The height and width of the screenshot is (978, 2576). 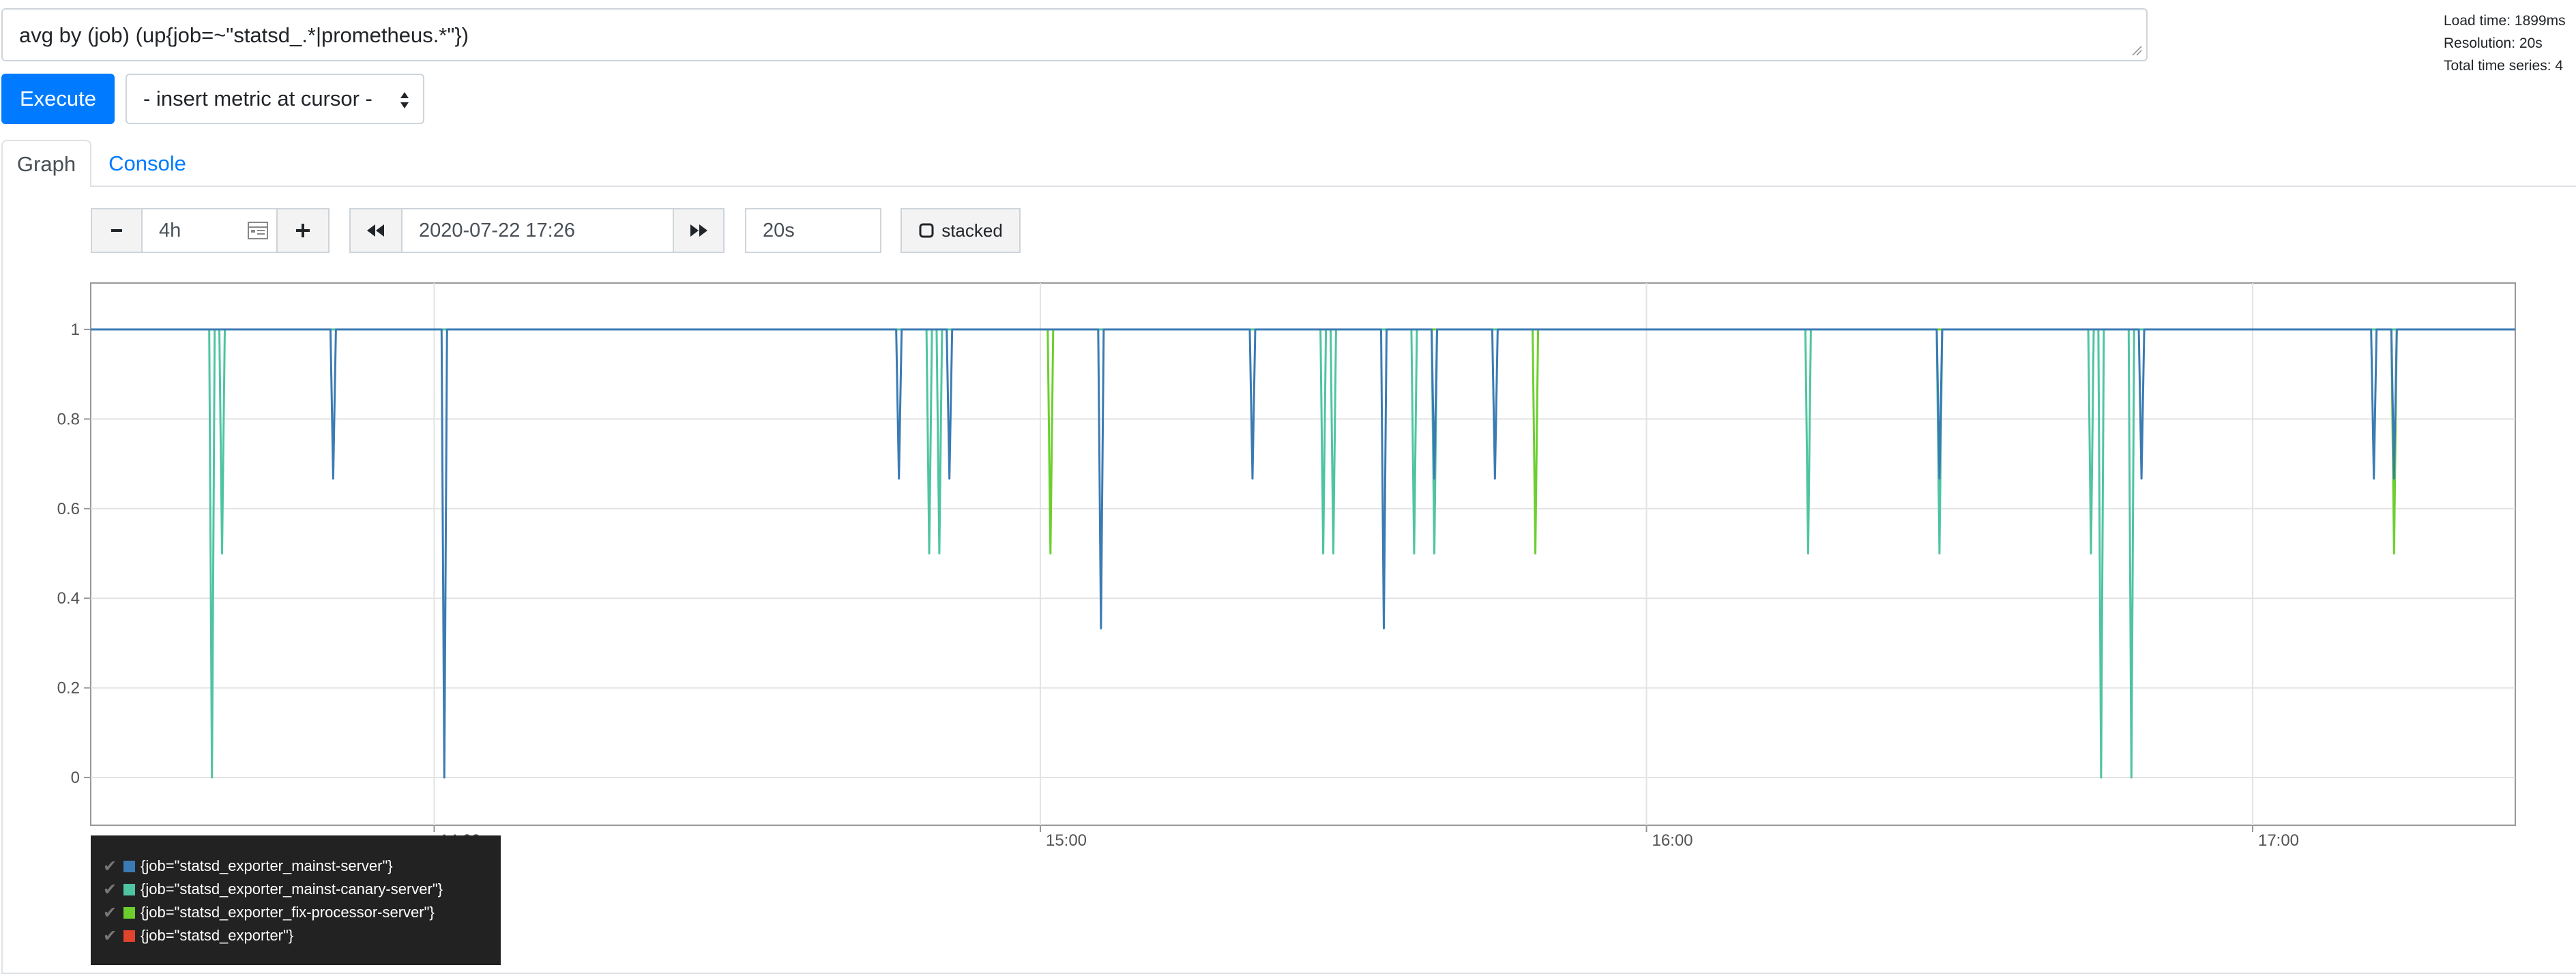 I want to click on legend-item: ✔ {job="statsd_exporter_mainst-server"}, so click(x=296, y=866).